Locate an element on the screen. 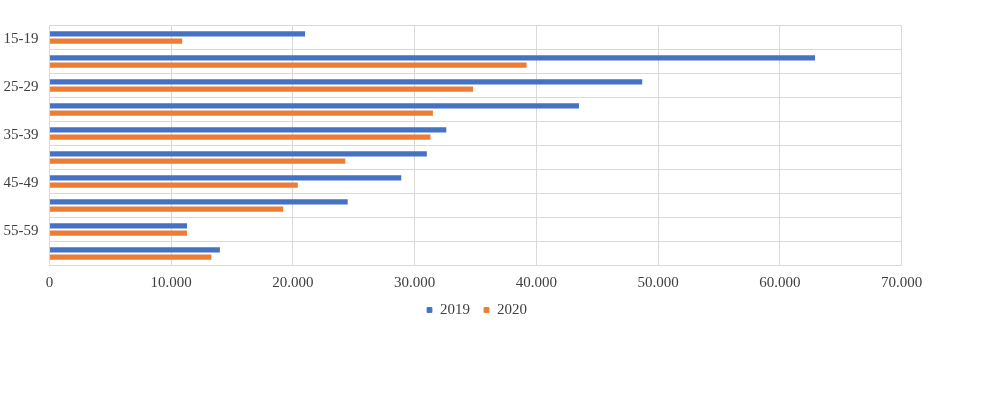  y-tick-label: 45-49 is located at coordinates (21, 181).